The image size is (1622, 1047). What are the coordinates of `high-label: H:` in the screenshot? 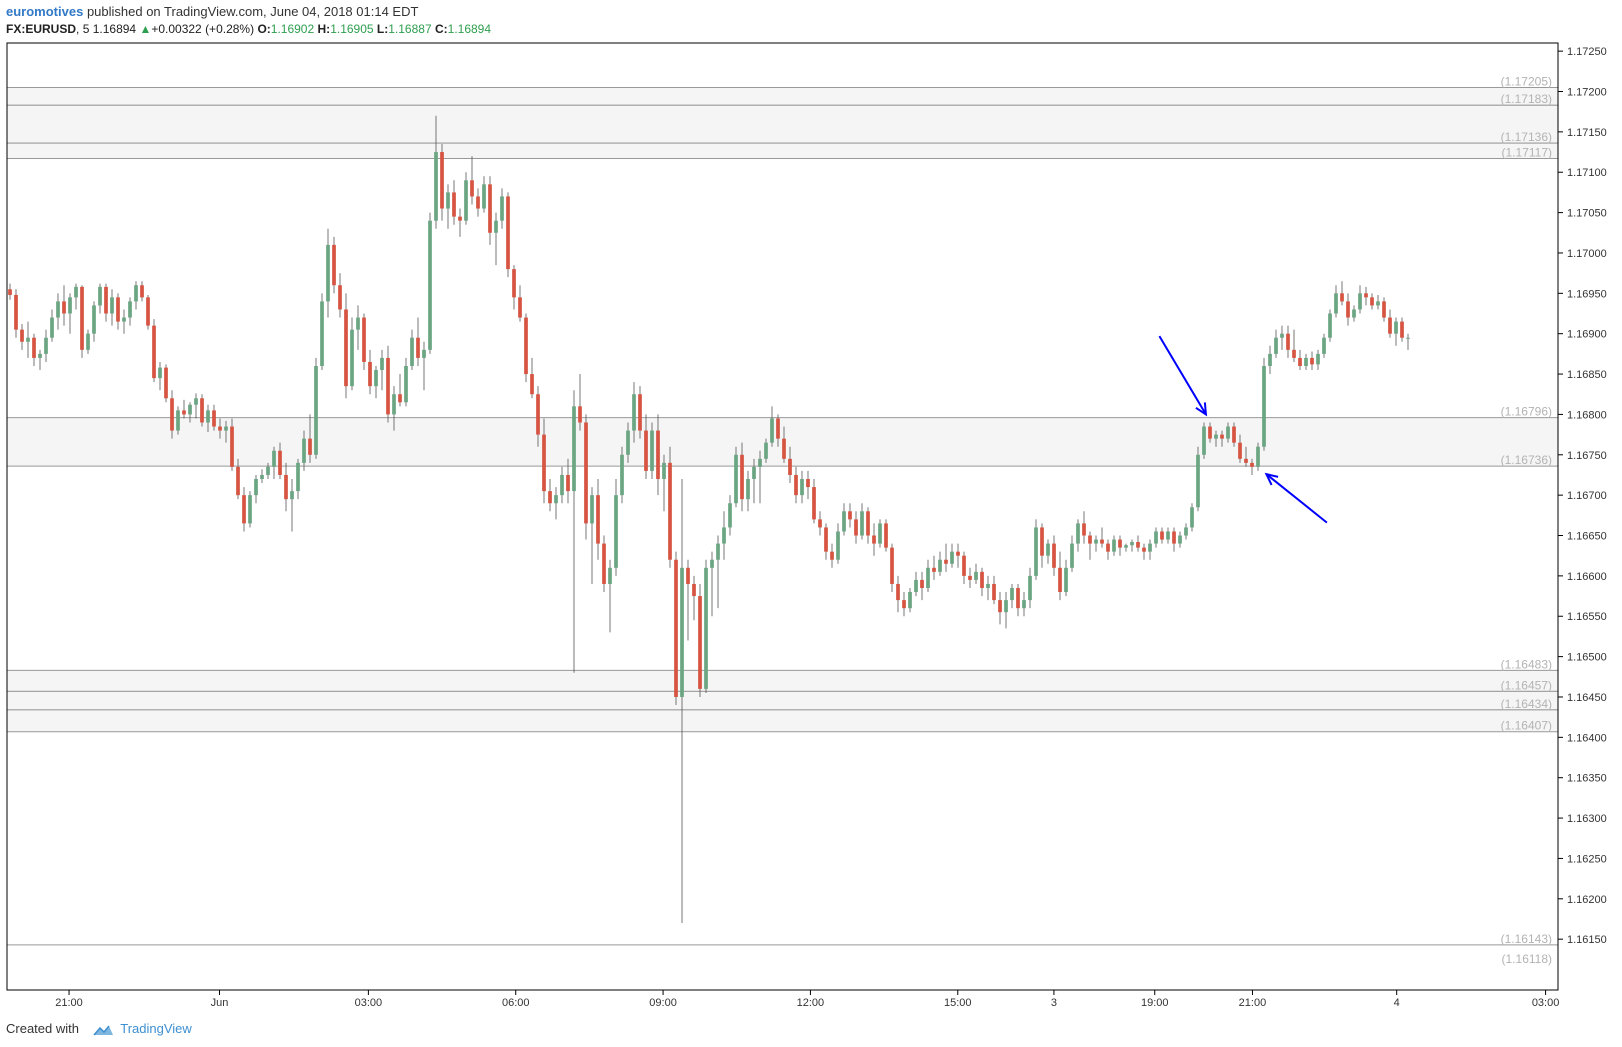 It's located at (324, 29).